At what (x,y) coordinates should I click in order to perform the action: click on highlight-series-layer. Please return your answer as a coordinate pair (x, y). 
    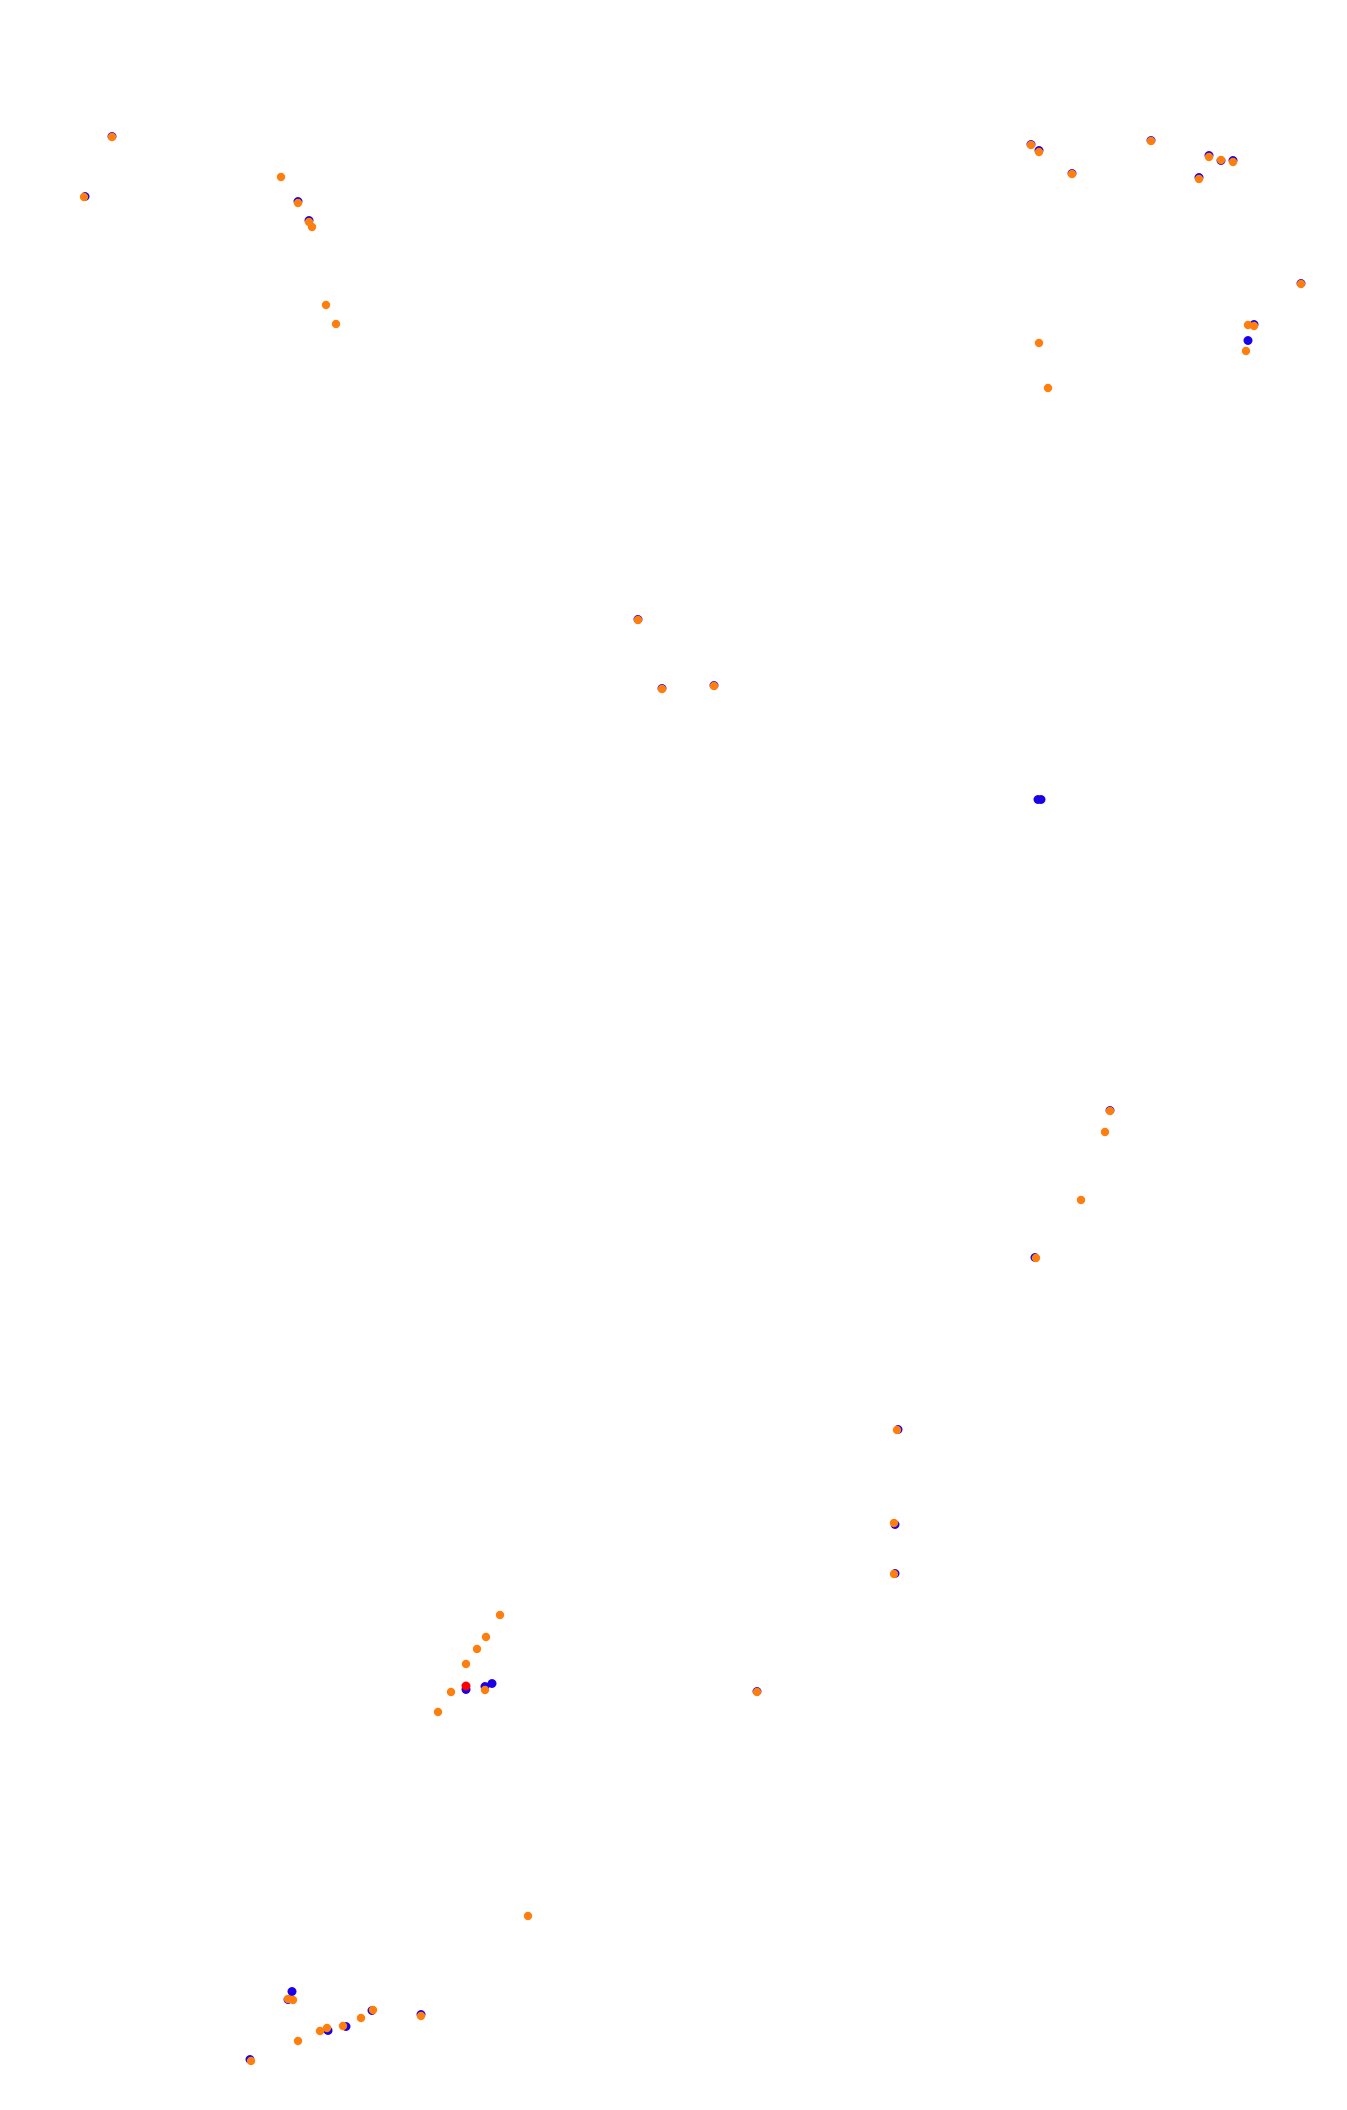
    Looking at the image, I should click on (466, 1686).